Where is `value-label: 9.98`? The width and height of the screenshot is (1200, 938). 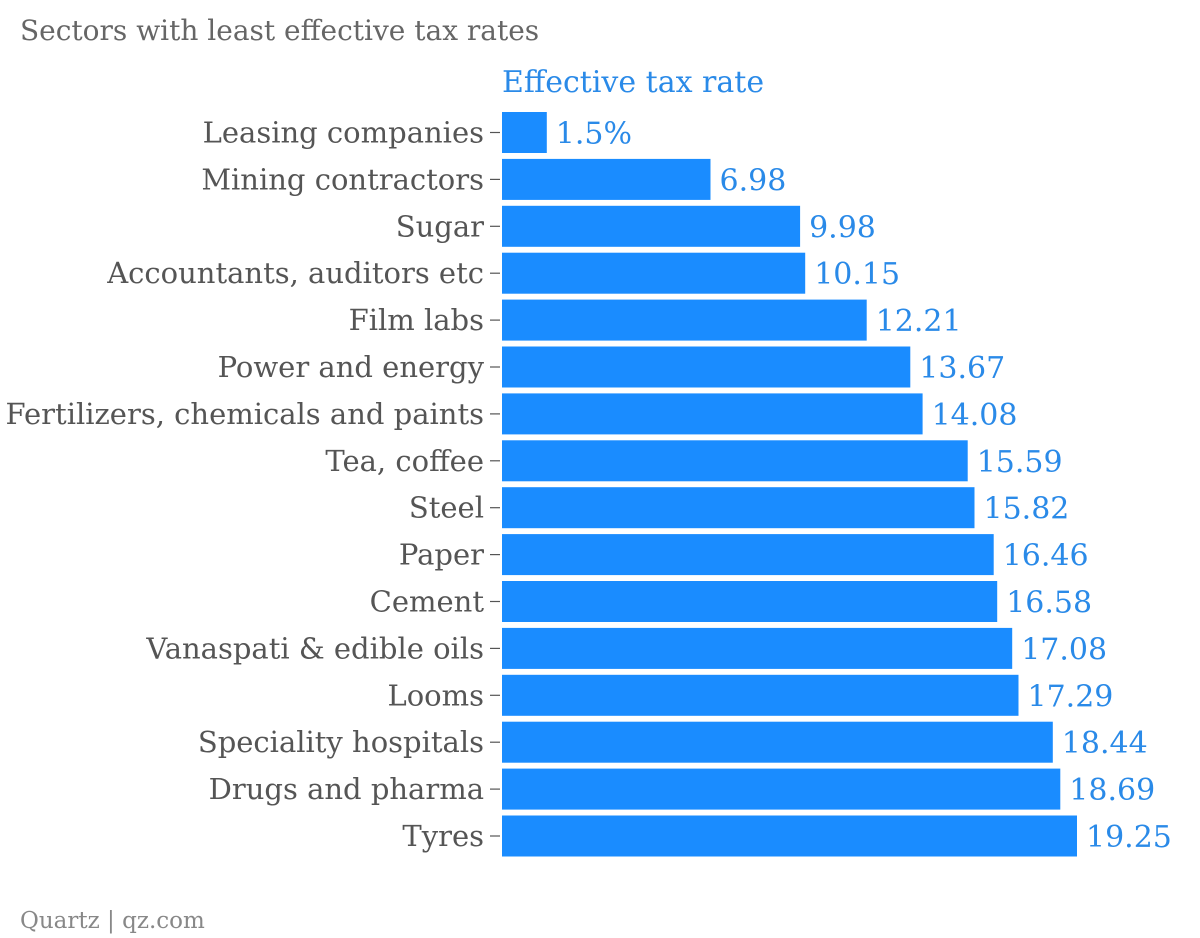 value-label: 9.98 is located at coordinates (842, 227).